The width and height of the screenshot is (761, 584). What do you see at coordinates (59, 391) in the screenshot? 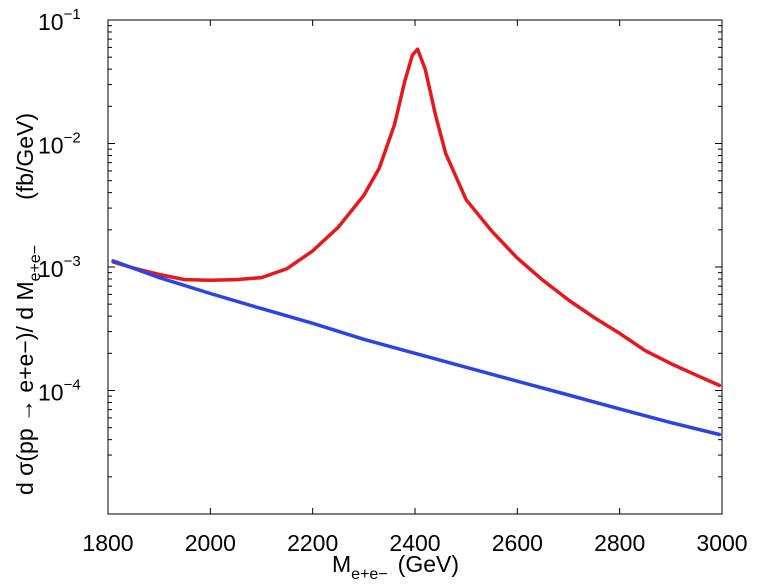
I see `y-tick-label: 10⁻⁴` at bounding box center [59, 391].